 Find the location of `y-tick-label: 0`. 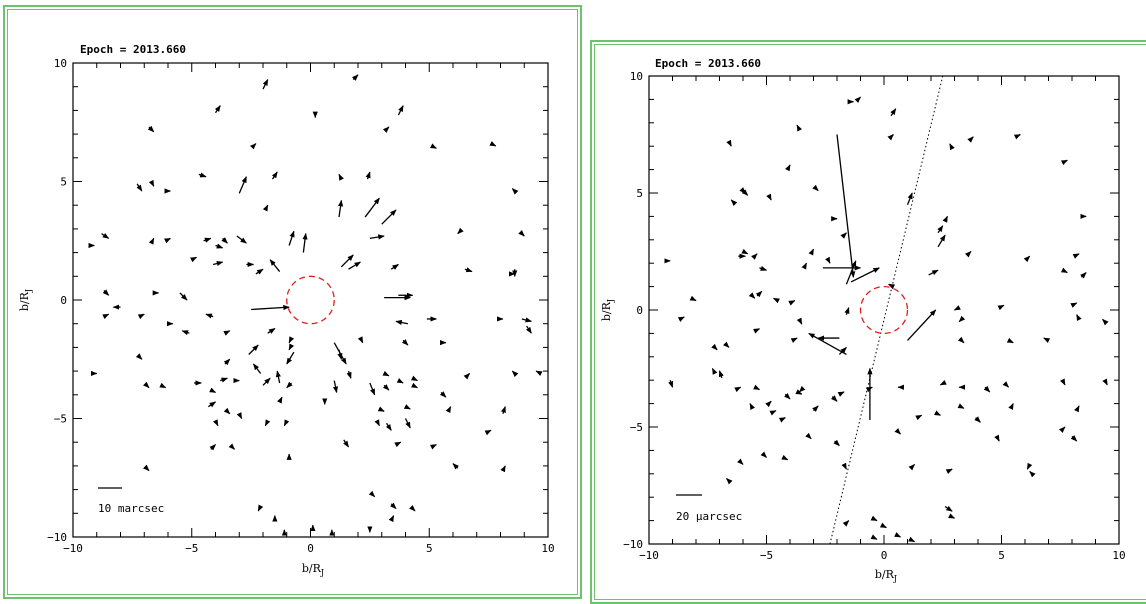

y-tick-label: 0 is located at coordinates (63, 300).